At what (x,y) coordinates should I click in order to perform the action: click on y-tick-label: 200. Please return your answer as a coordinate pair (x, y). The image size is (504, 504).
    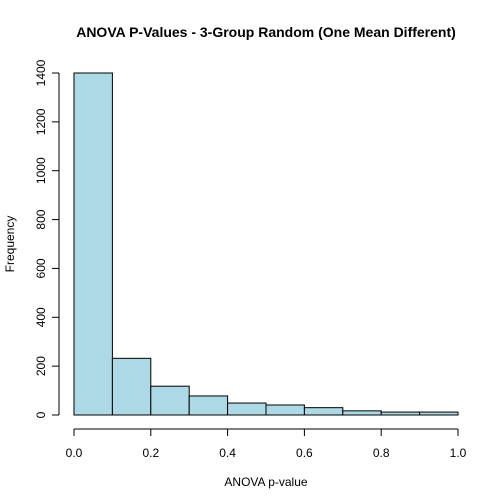
    Looking at the image, I should click on (41, 366).